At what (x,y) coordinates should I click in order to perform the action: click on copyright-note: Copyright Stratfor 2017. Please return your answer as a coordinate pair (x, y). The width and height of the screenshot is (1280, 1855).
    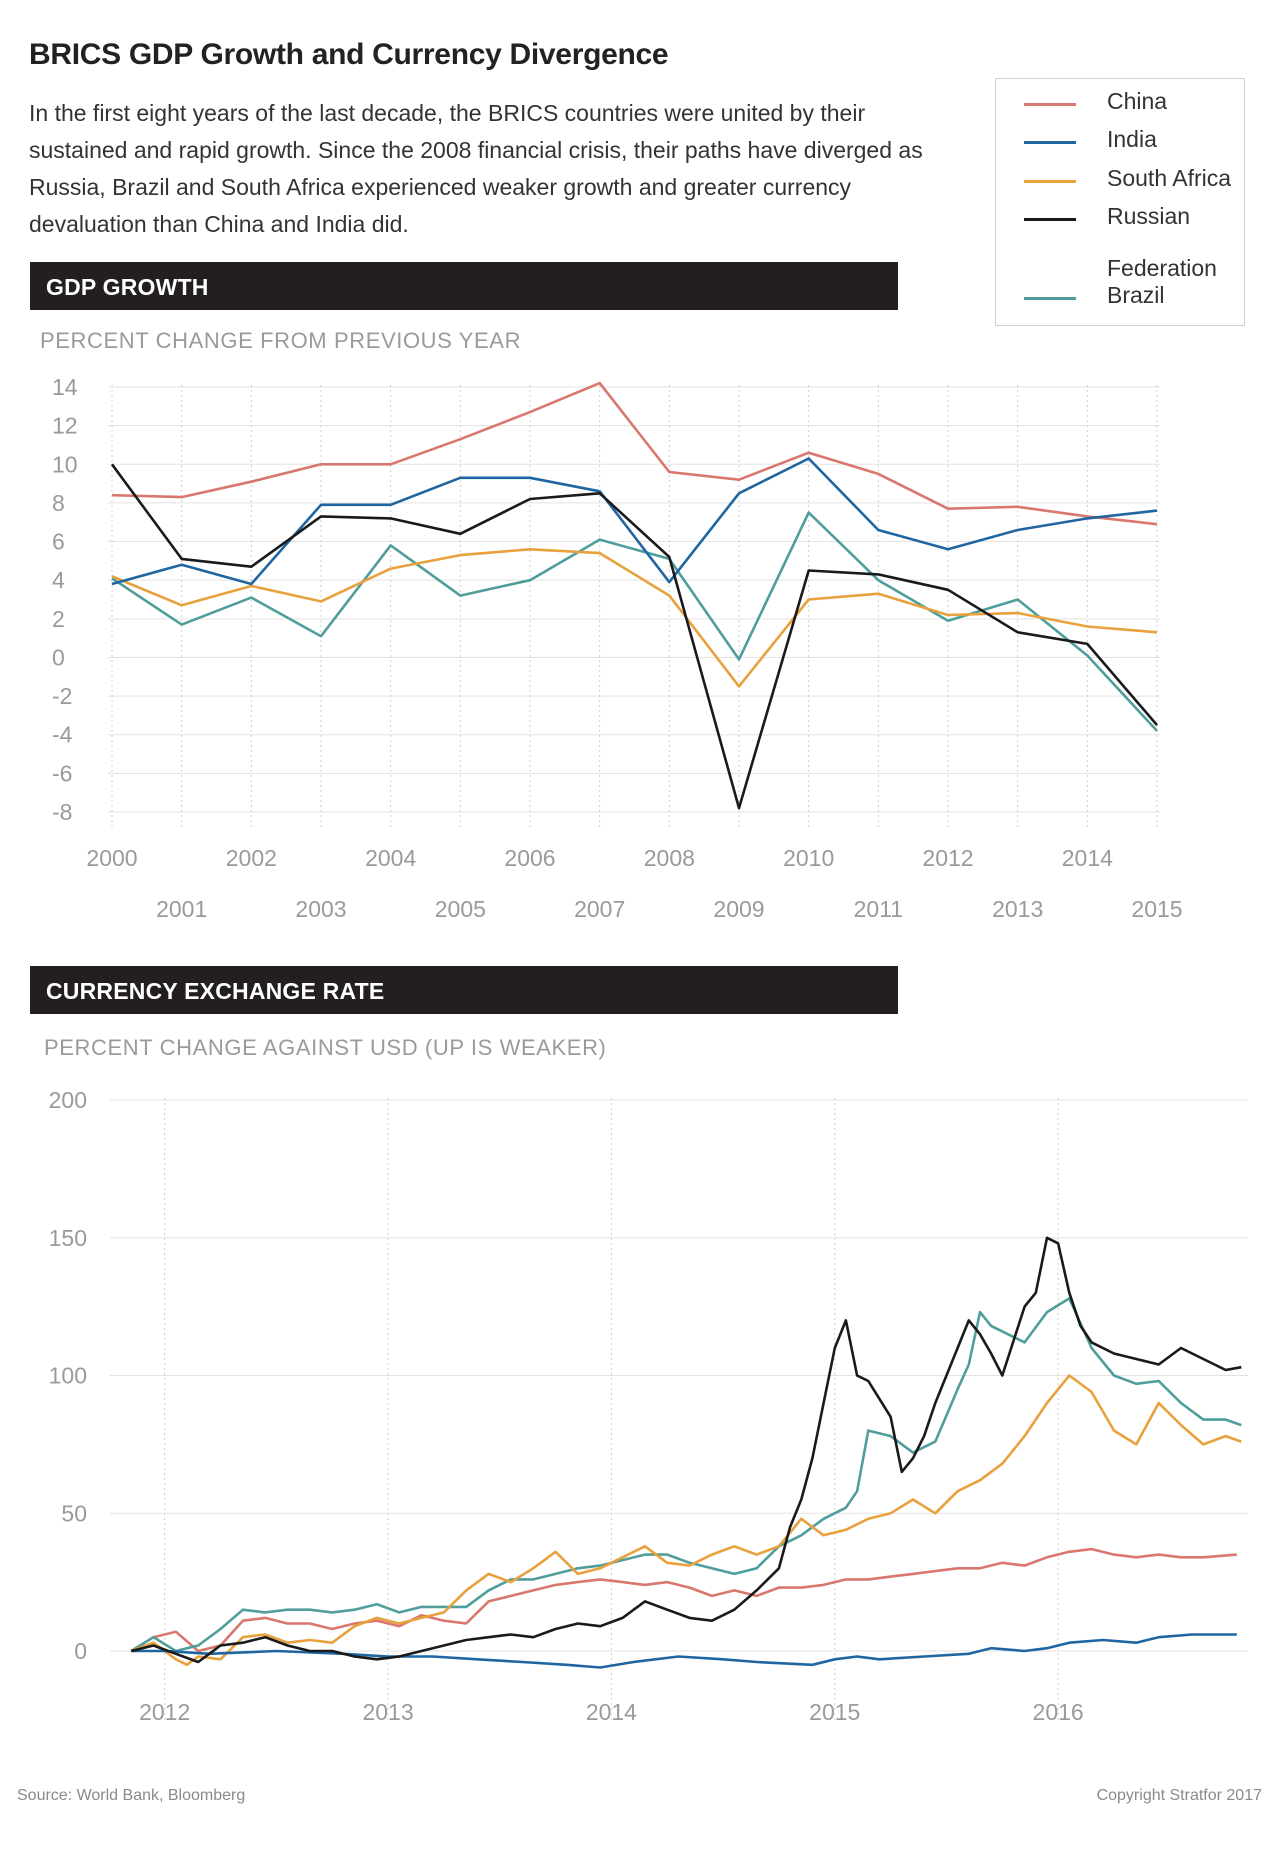
    Looking at the image, I should click on (1179, 1795).